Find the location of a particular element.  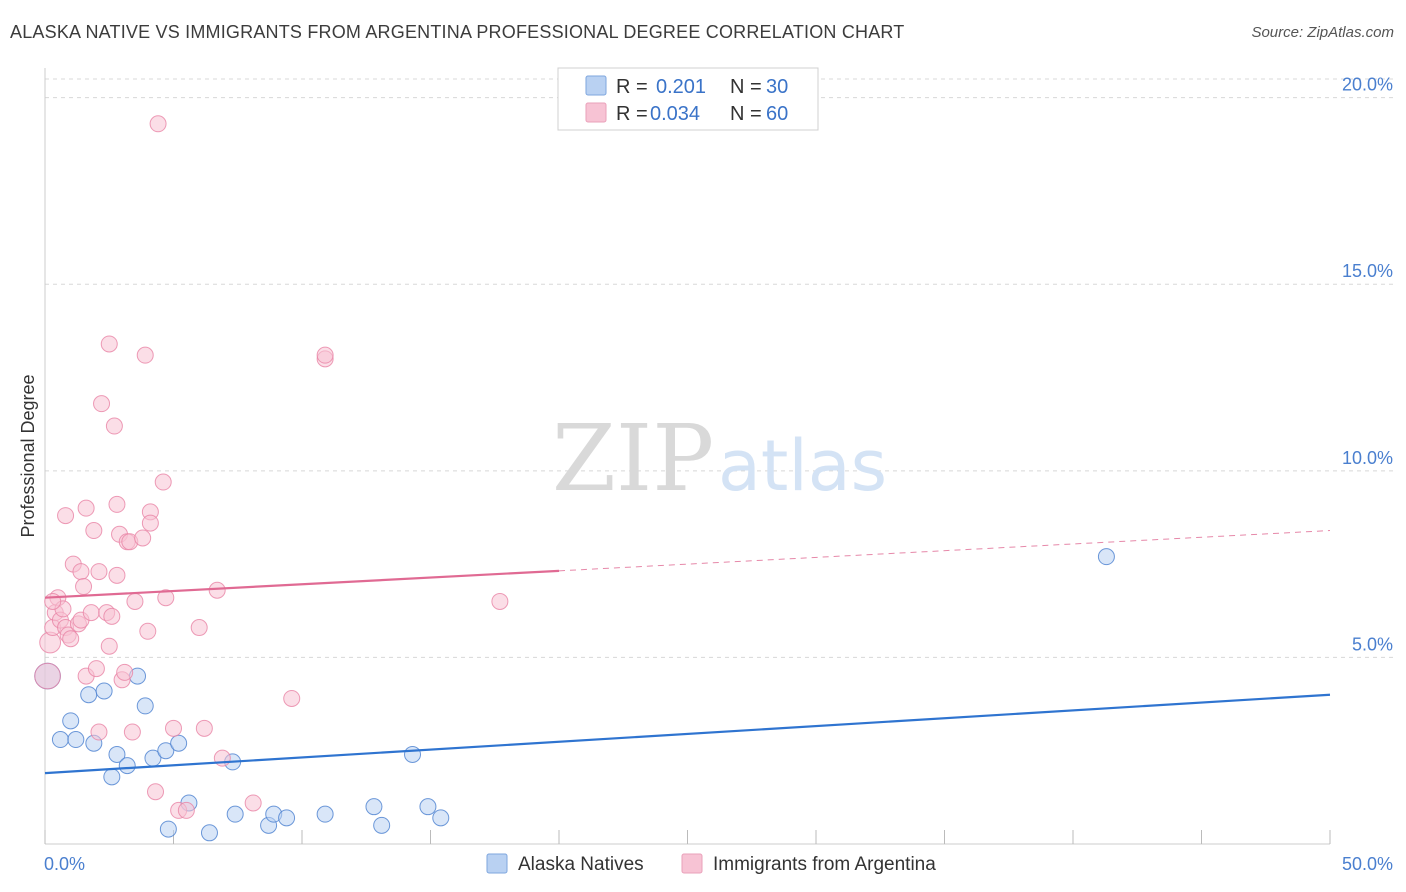

legend-n-label-pink: N = is located at coordinates (746, 114).